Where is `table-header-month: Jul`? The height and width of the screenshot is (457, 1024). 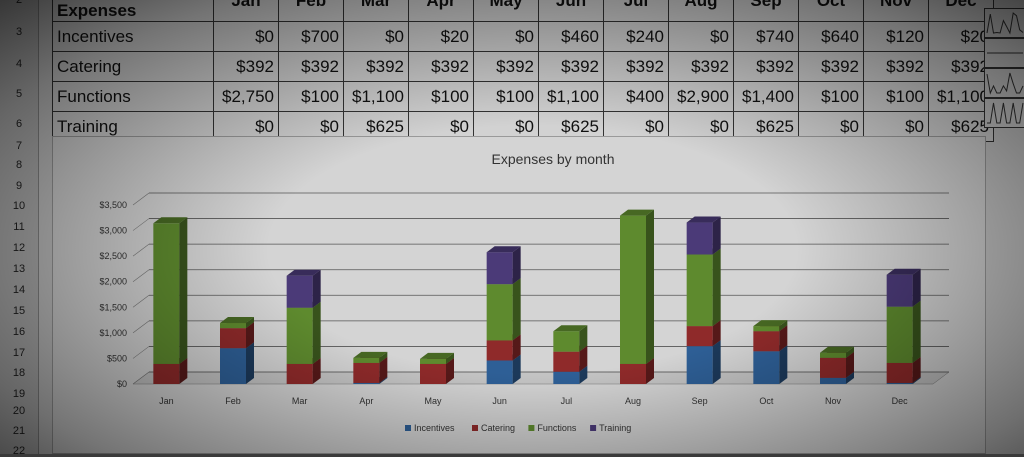 table-header-month: Jul is located at coordinates (636, 11).